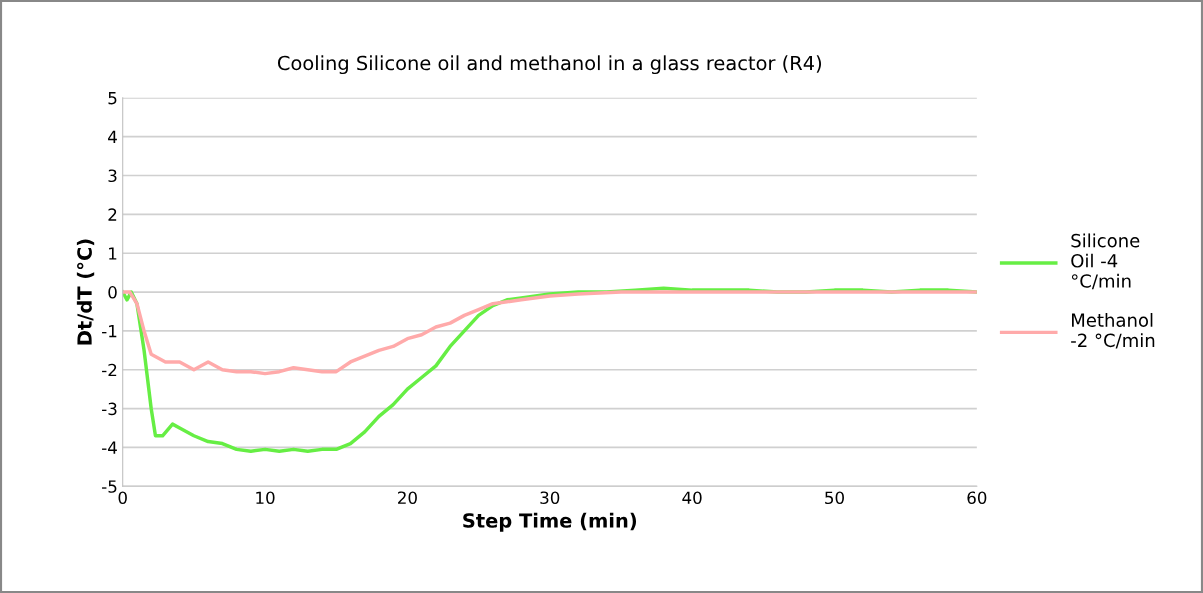 This screenshot has height=593, width=1203. Describe the element at coordinates (265, 498) in the screenshot. I see `x-tick-label: 10` at that location.